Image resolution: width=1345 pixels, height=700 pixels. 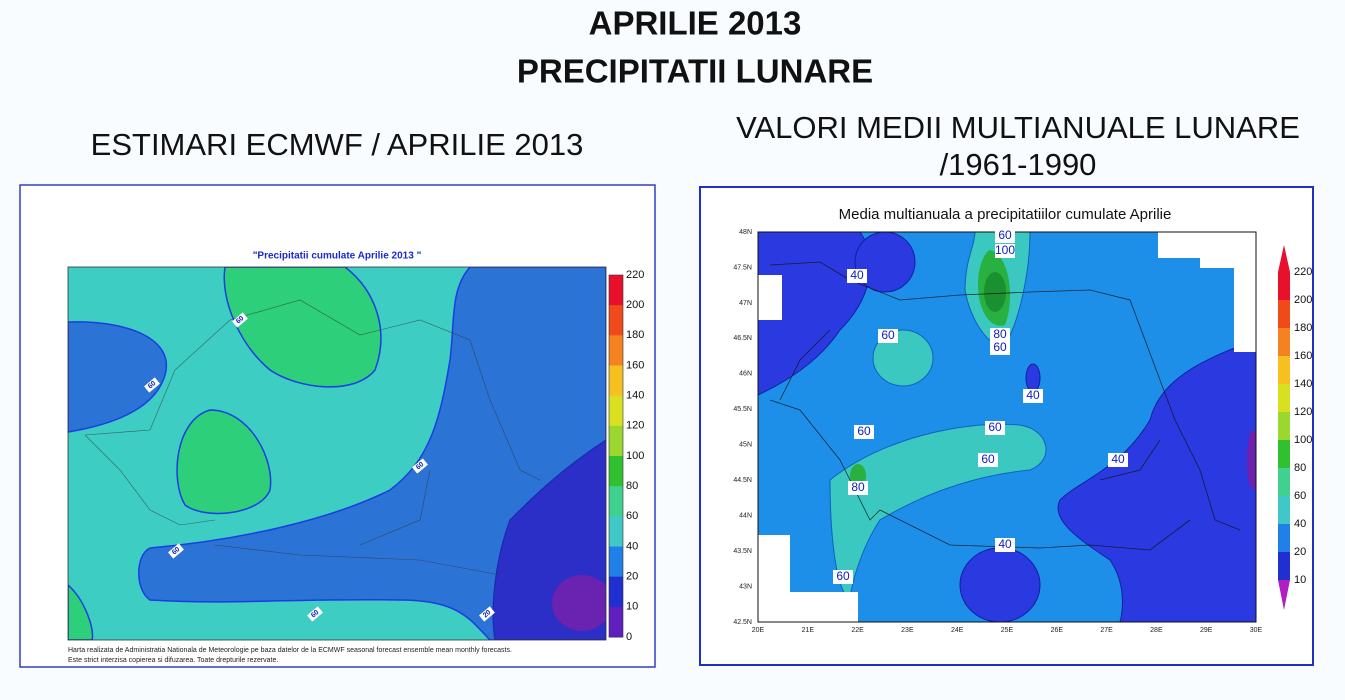 What do you see at coordinates (745, 374) in the screenshot?
I see `latitude-label: 46N` at bounding box center [745, 374].